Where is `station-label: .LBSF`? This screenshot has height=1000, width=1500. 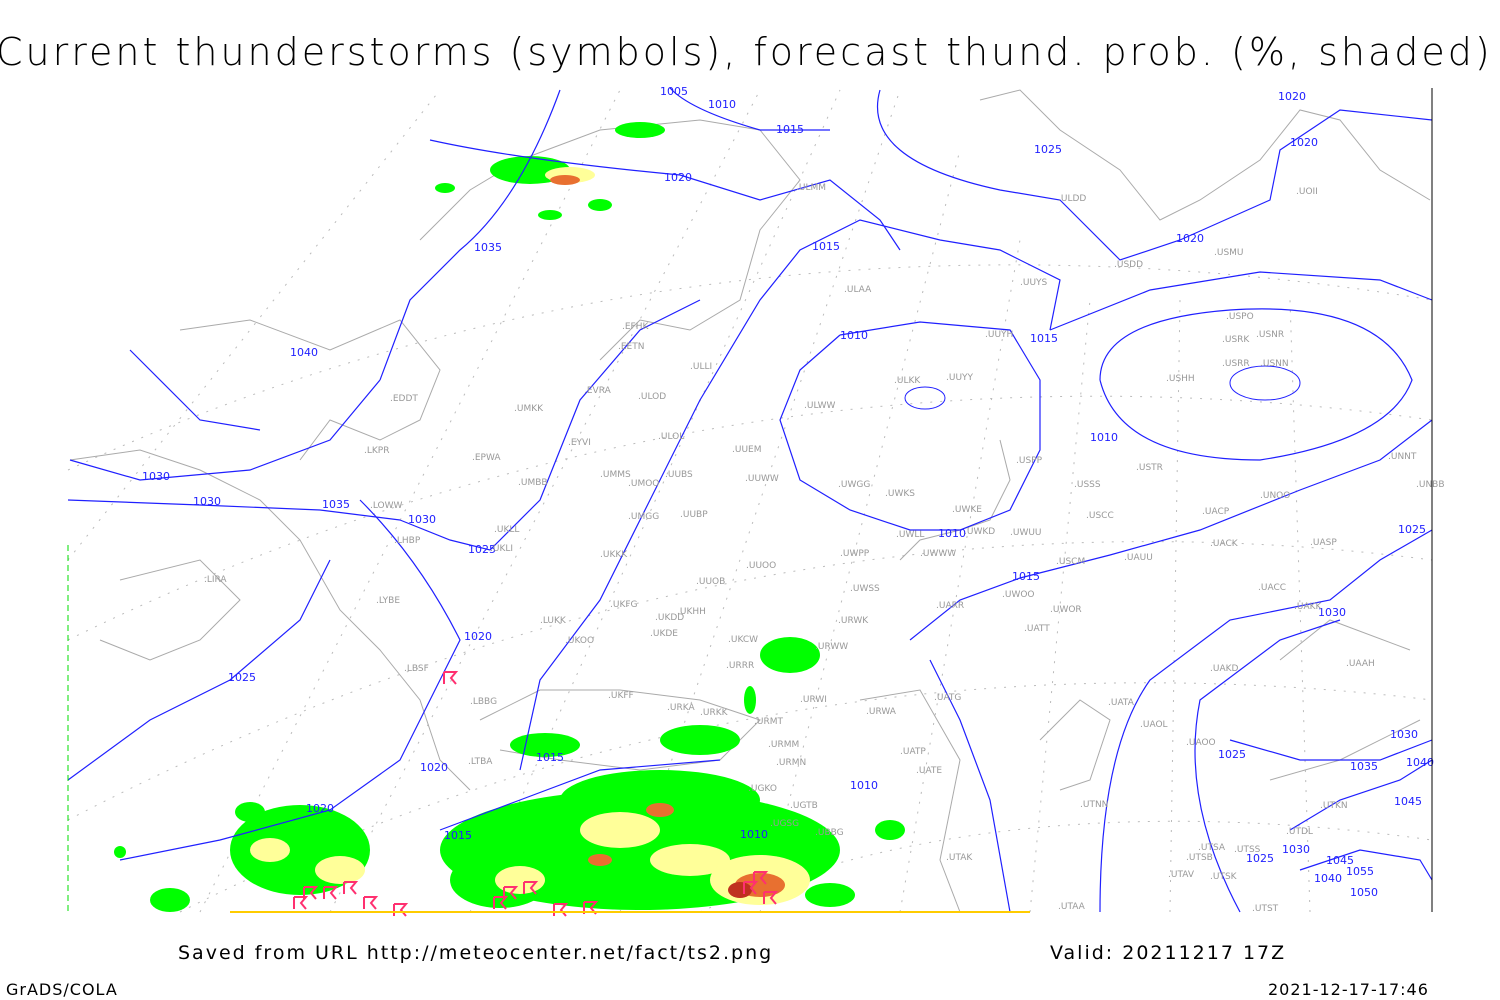 station-label: .LBSF is located at coordinates (416, 669).